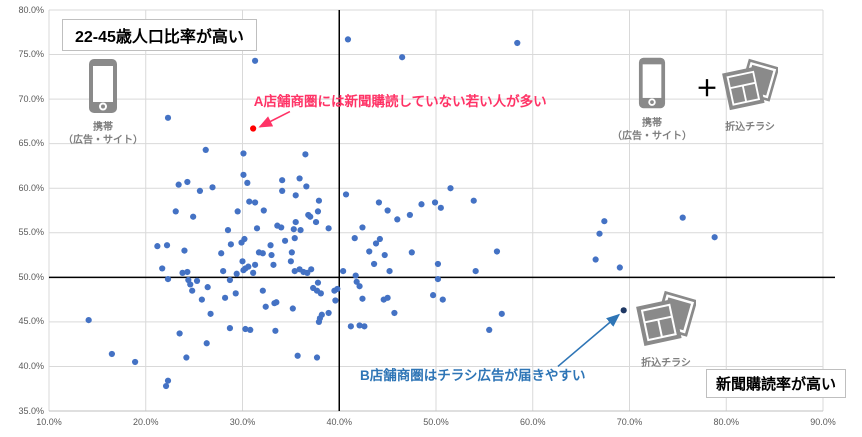 The image size is (862, 437). I want to click on y-axis-tick-label: 60.0%, so click(31, 187).